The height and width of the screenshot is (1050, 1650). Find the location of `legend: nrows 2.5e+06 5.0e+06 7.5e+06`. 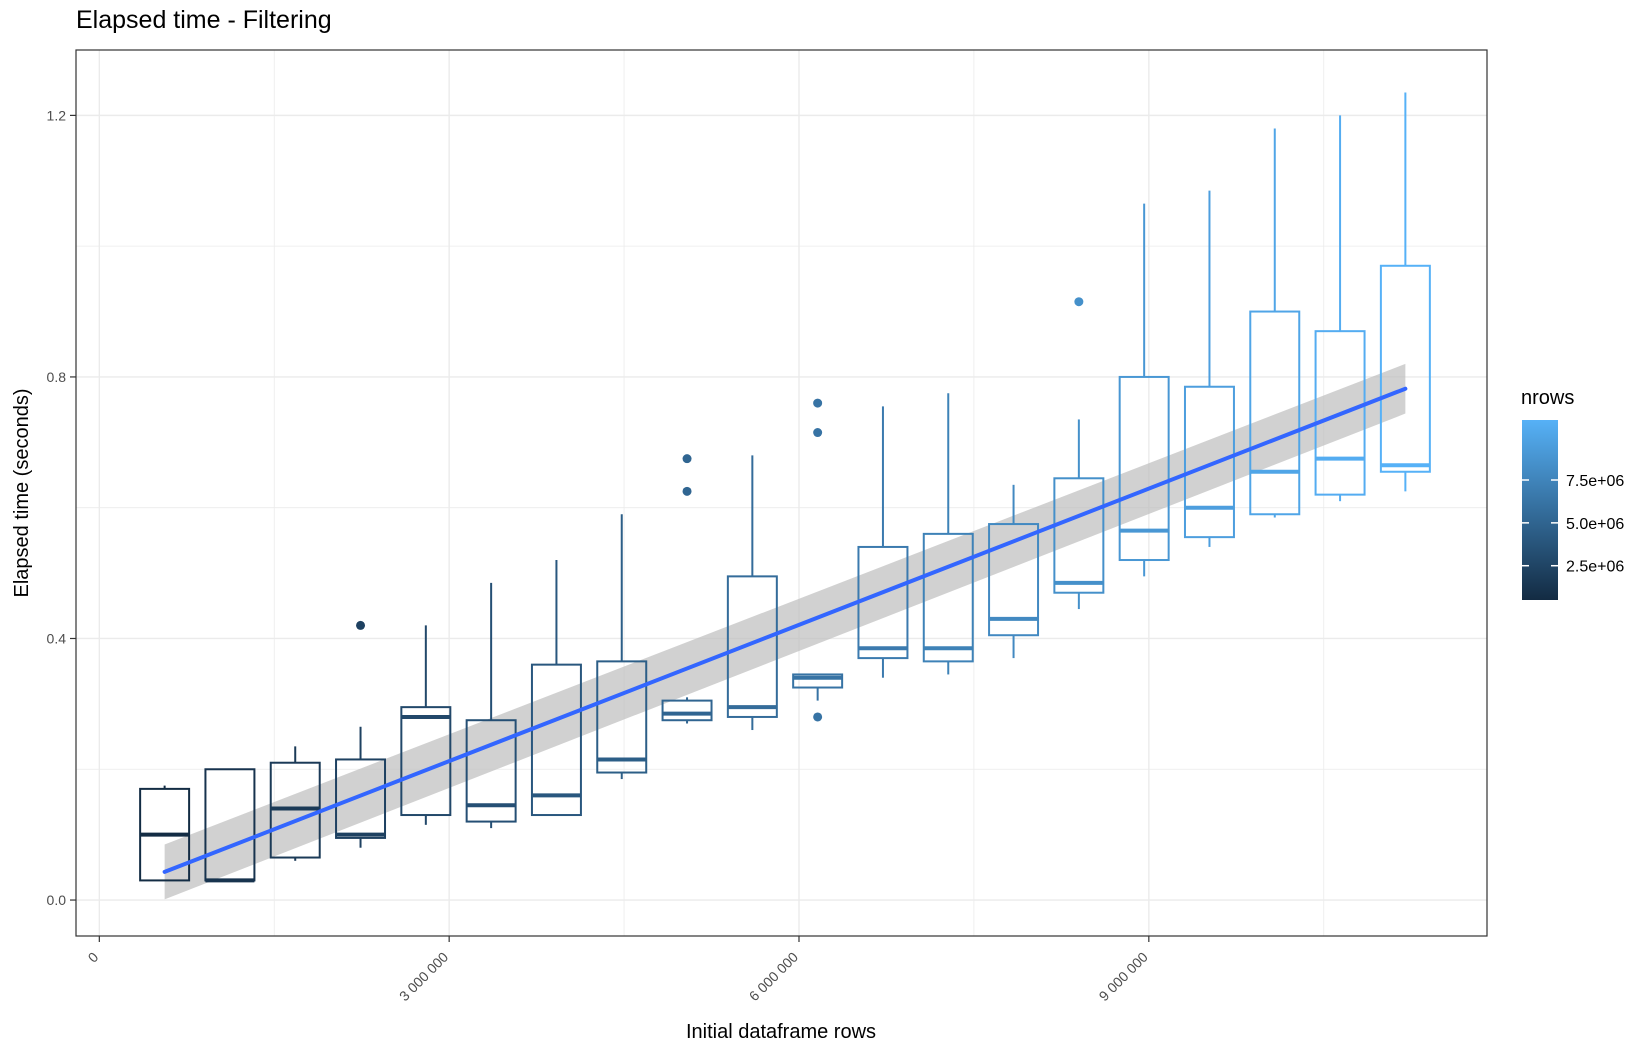

legend: nrows 2.5e+06 5.0e+06 7.5e+06 is located at coordinates (1572, 493).